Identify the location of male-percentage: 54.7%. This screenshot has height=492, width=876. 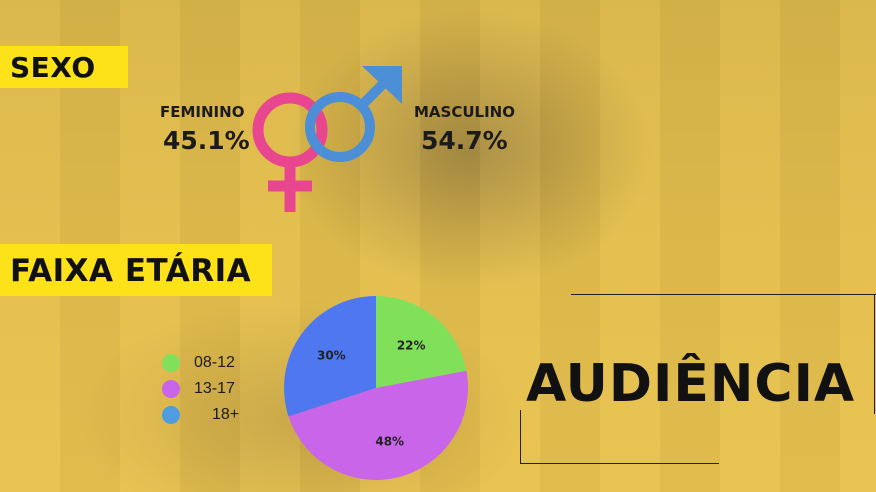
(464, 140).